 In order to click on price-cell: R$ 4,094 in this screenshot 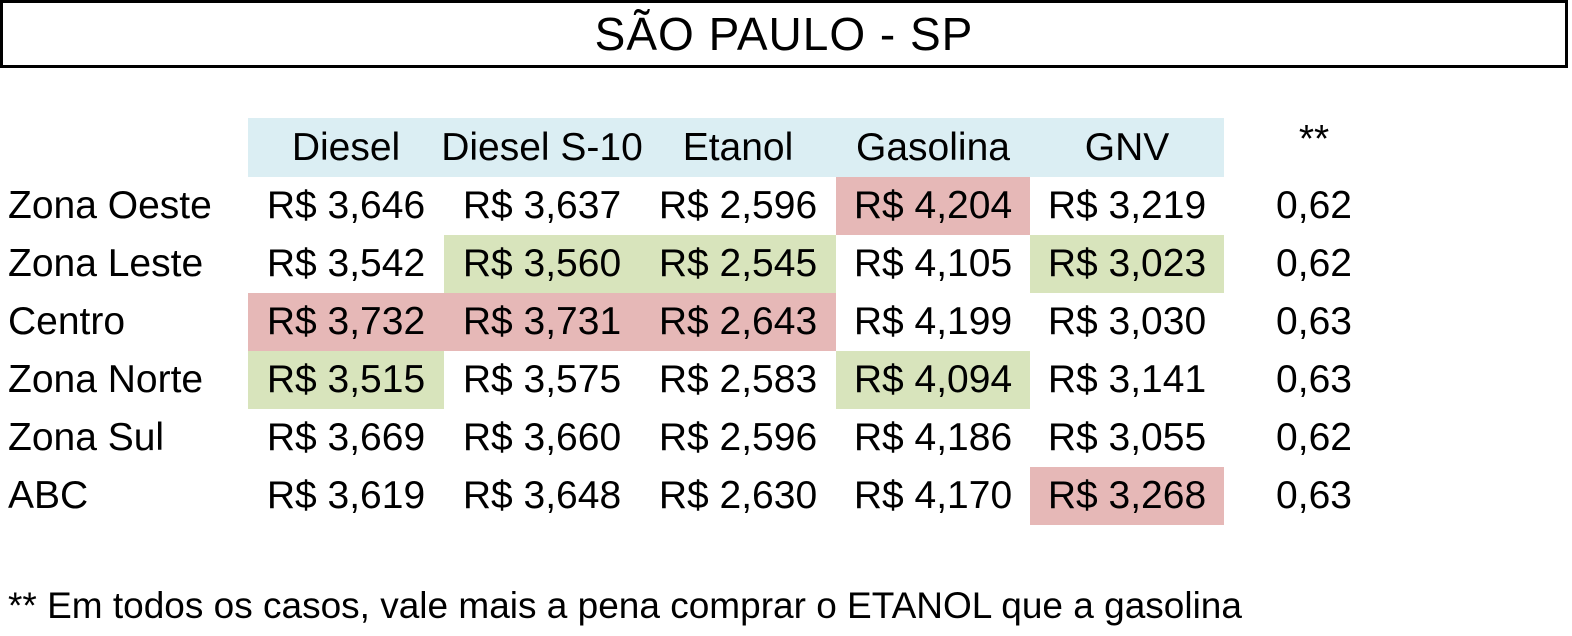, I will do `click(933, 380)`.